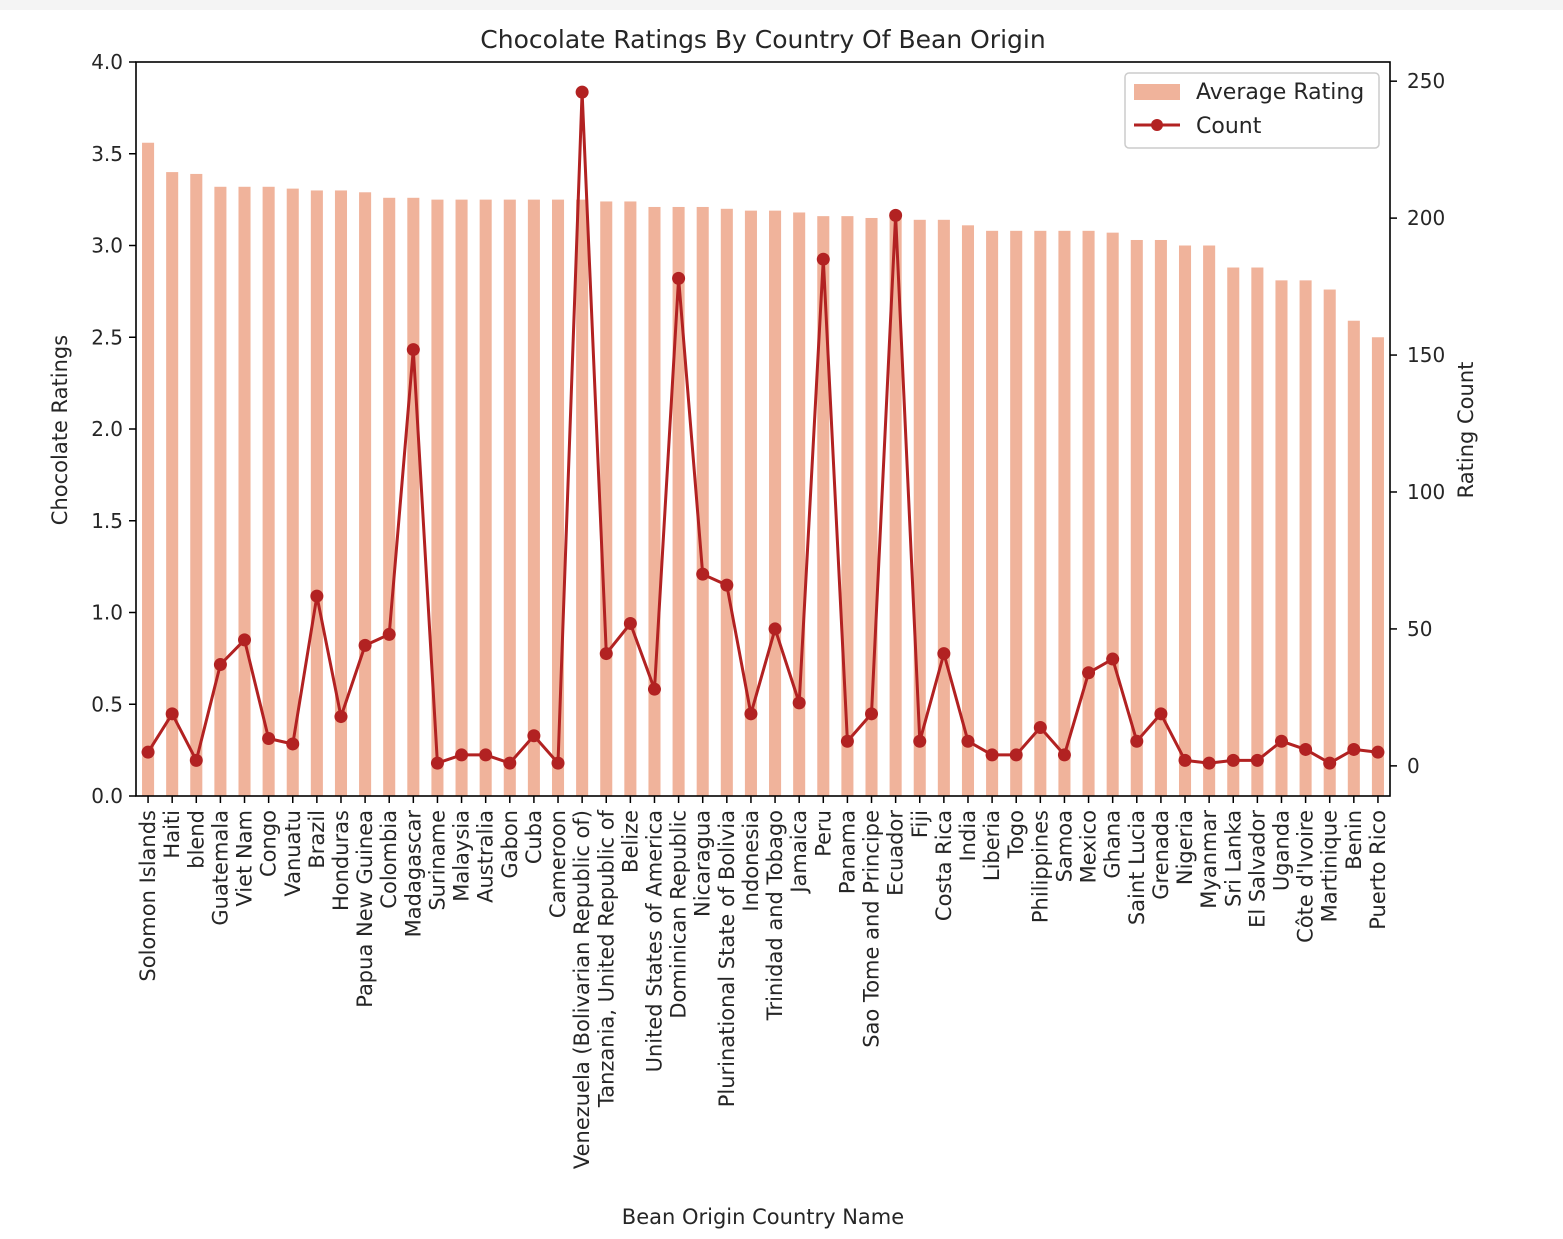 The image size is (1563, 1239). Describe the element at coordinates (944, 865) in the screenshot. I see `x-tick-label: Costa Rica` at that location.